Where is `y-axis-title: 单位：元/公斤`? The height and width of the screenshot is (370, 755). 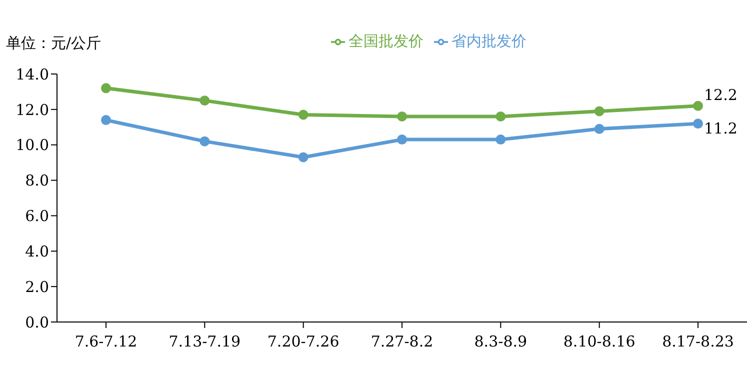
y-axis-title: 单位：元/公斤 is located at coordinates (54, 43).